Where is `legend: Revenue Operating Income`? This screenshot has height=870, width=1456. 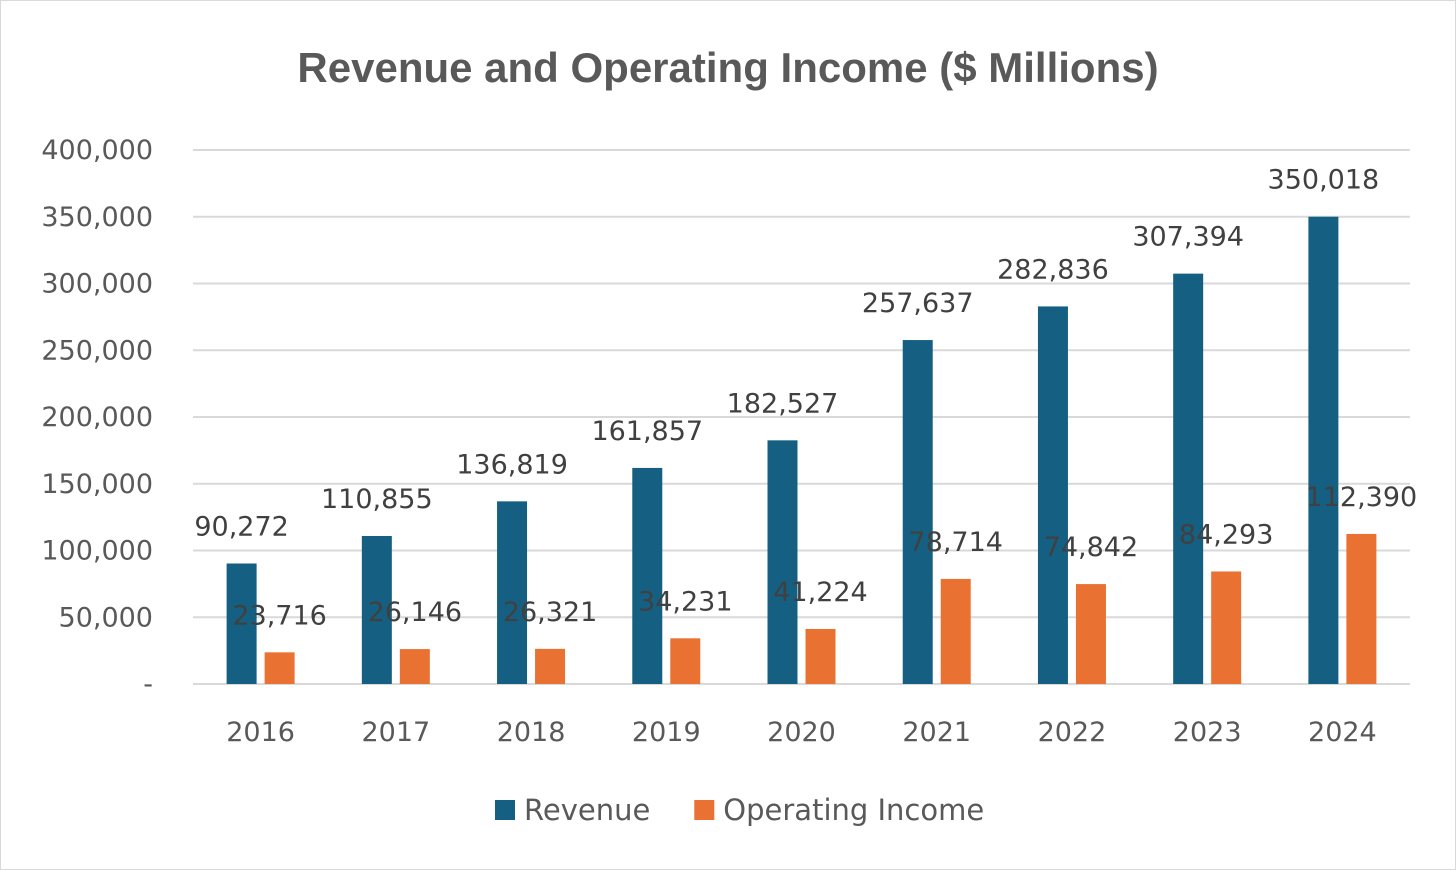
legend: Revenue Operating Income is located at coordinates (739, 810).